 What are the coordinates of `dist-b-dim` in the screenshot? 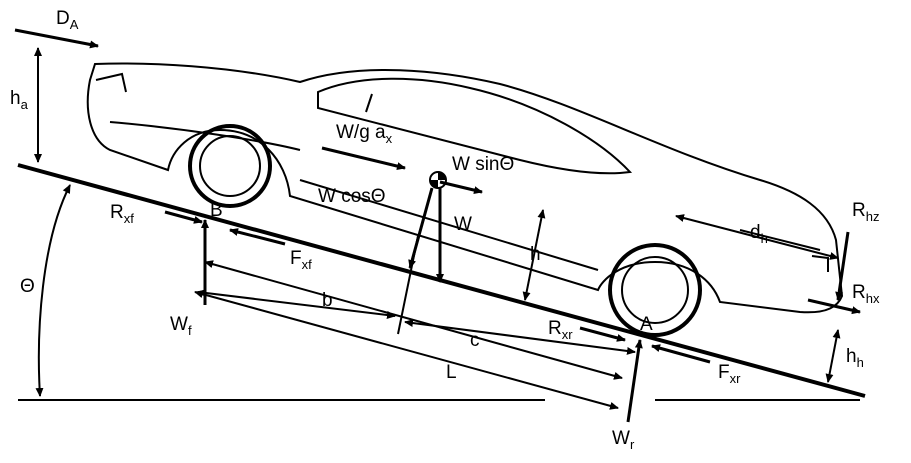 It's located at (296, 304).